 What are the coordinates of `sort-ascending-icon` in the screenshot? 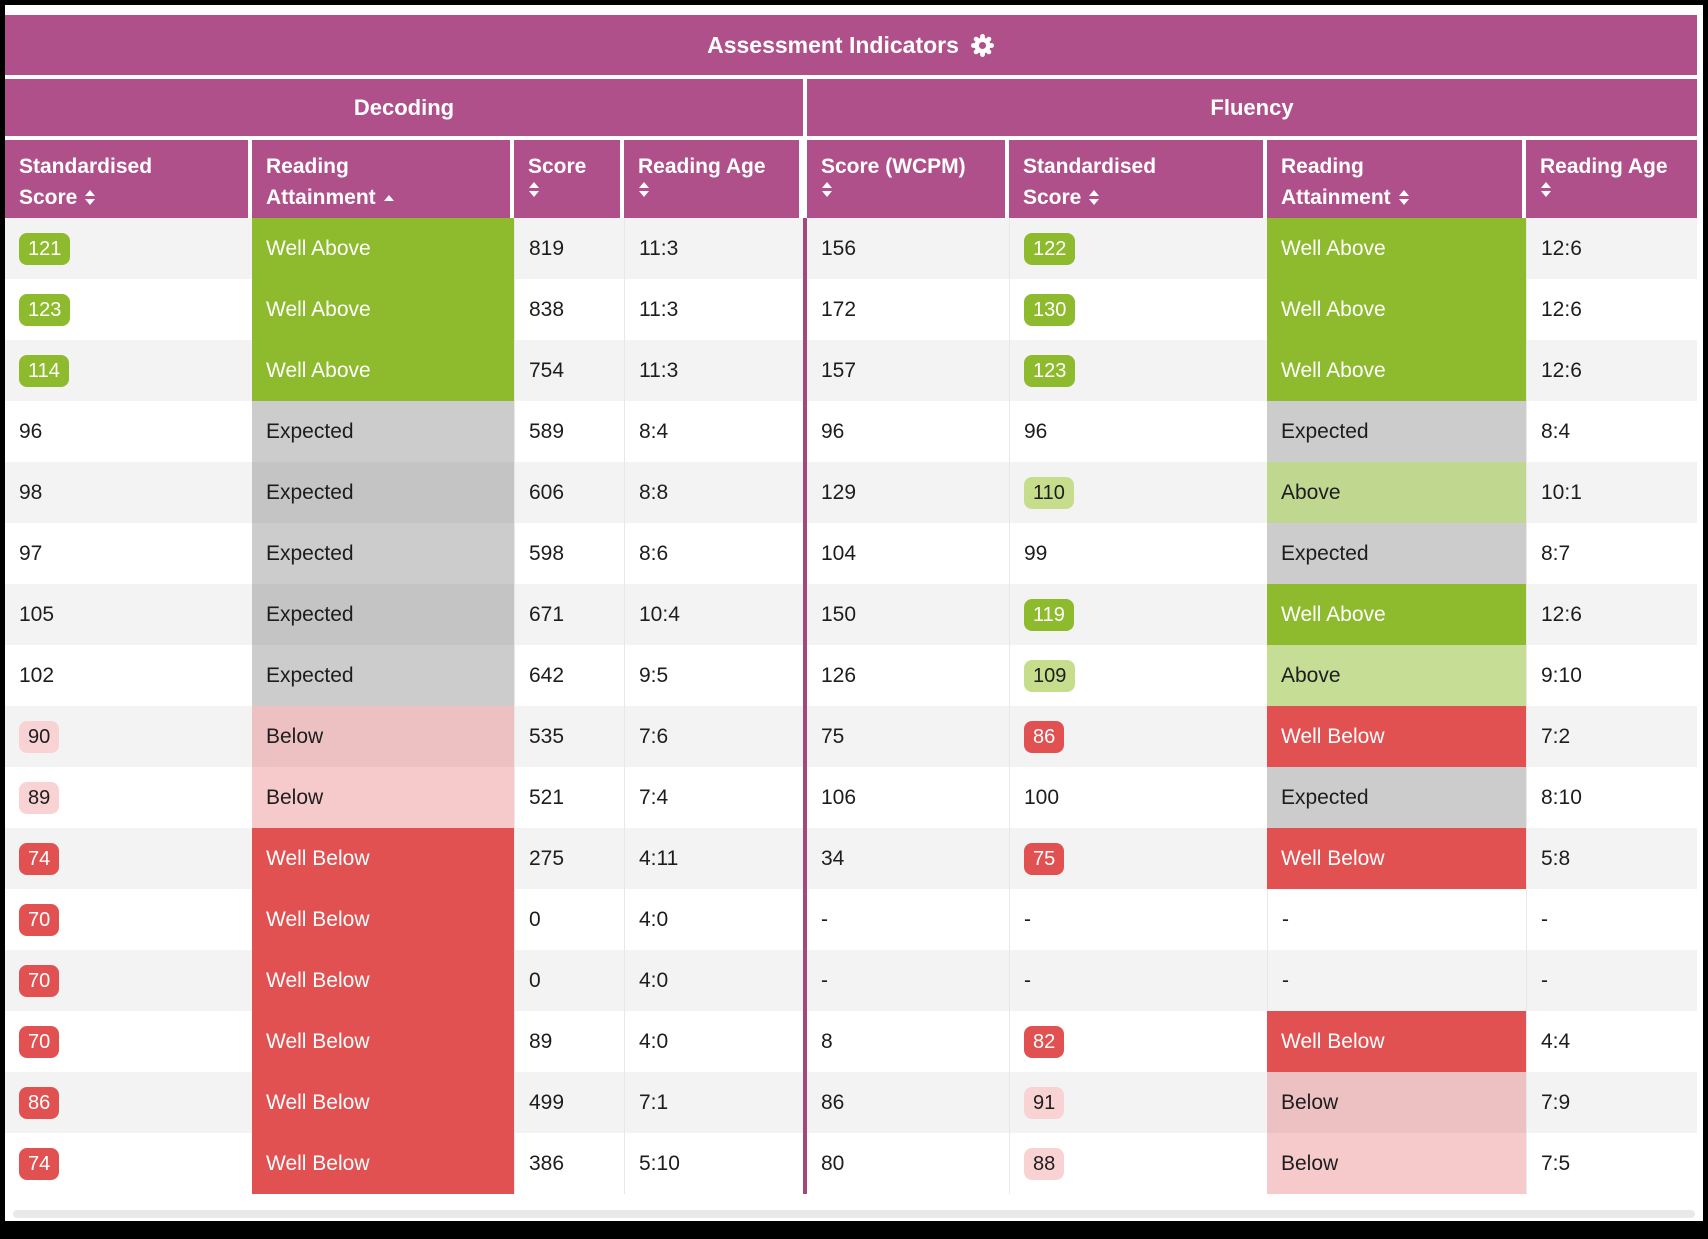 It's located at (388, 197).